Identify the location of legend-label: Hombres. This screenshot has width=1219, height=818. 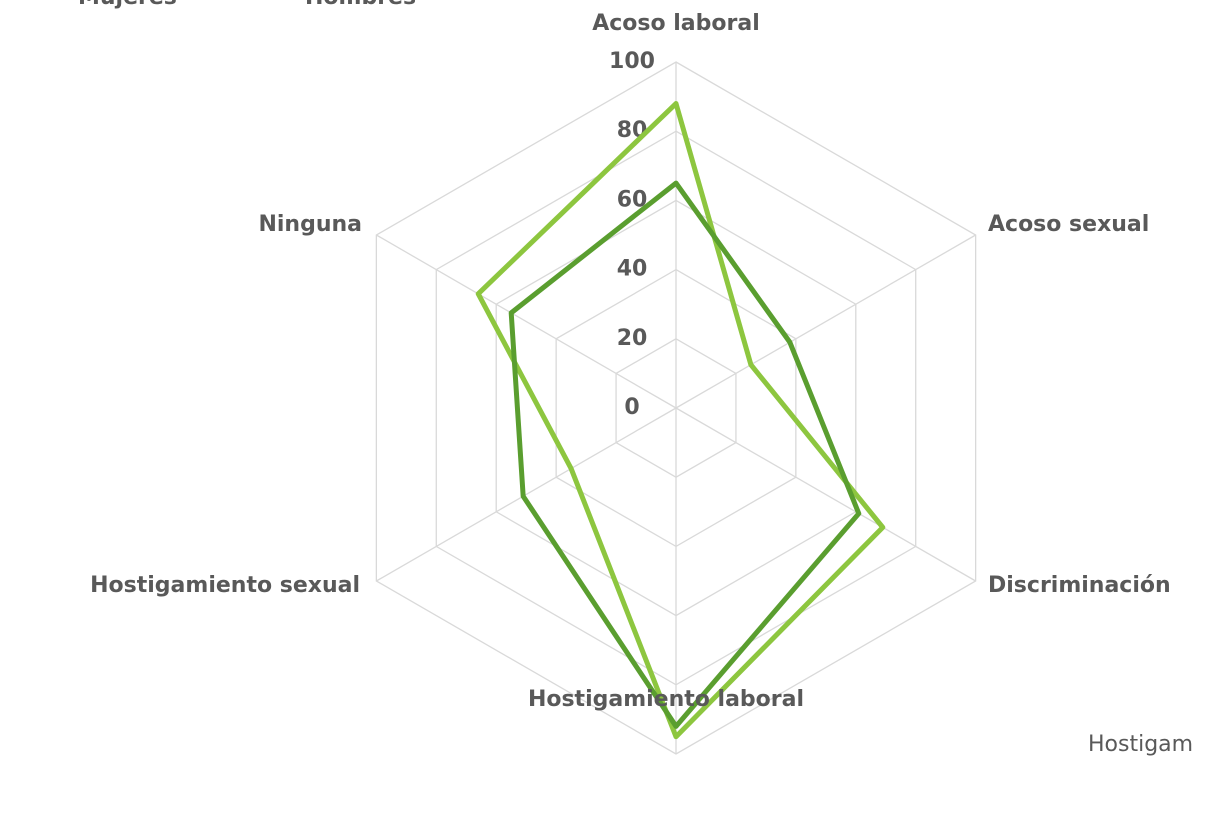
(360, 5).